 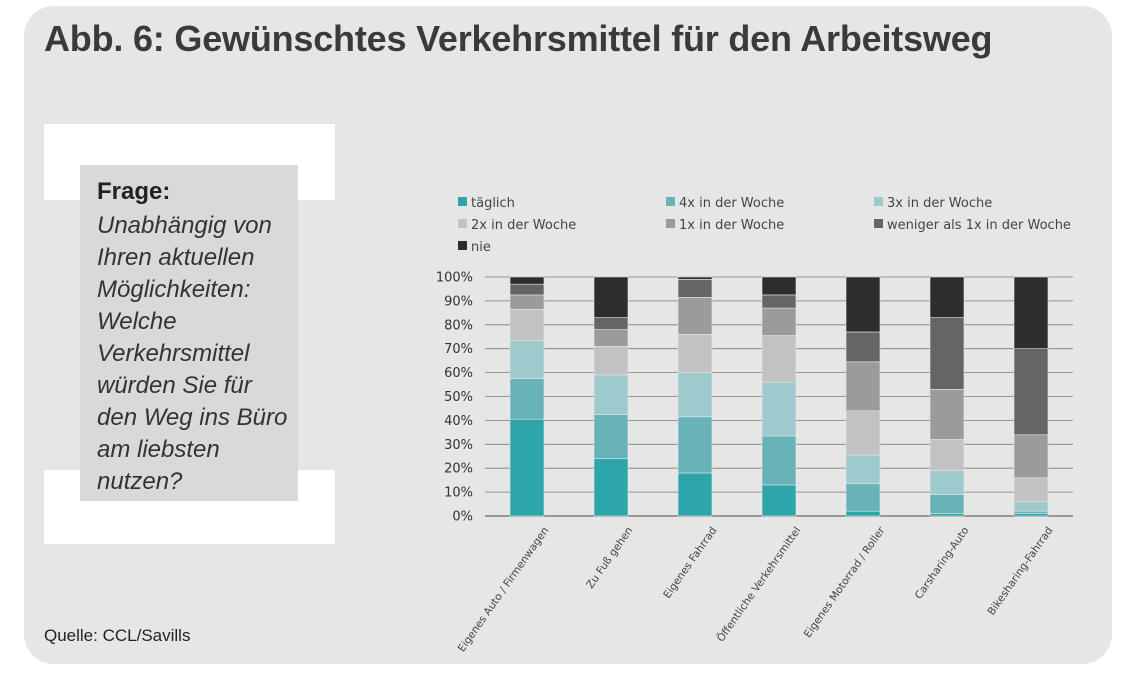 I want to click on y-tick-label: 90%, so click(x=458, y=301).